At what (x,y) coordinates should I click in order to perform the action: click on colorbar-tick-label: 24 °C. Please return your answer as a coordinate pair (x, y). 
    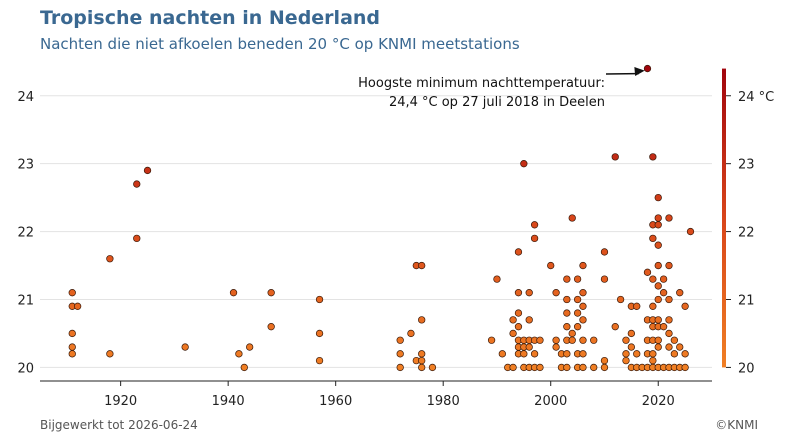
    Looking at the image, I should click on (756, 97).